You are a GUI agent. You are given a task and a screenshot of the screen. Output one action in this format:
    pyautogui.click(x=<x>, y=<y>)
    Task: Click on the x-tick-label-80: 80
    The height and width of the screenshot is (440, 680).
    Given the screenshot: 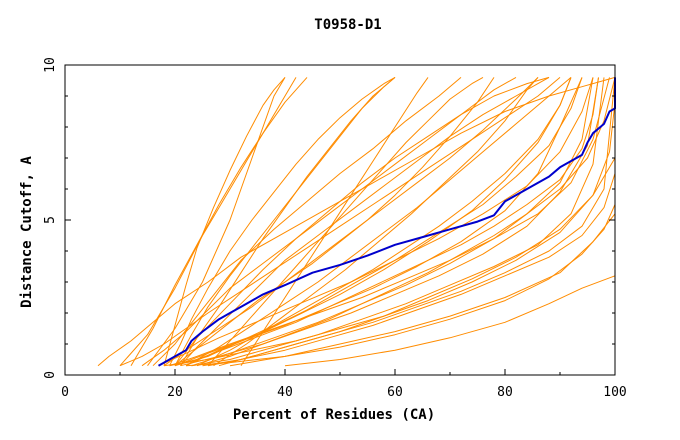 What is the action you would take?
    pyautogui.click(x=505, y=392)
    